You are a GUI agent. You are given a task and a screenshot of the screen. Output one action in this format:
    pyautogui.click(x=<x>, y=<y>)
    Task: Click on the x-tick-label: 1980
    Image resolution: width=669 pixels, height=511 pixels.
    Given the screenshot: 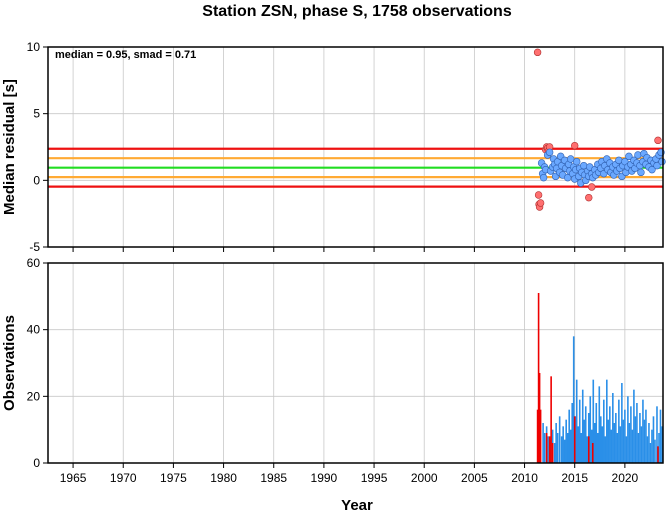 What is the action you would take?
    pyautogui.click(x=223, y=478)
    